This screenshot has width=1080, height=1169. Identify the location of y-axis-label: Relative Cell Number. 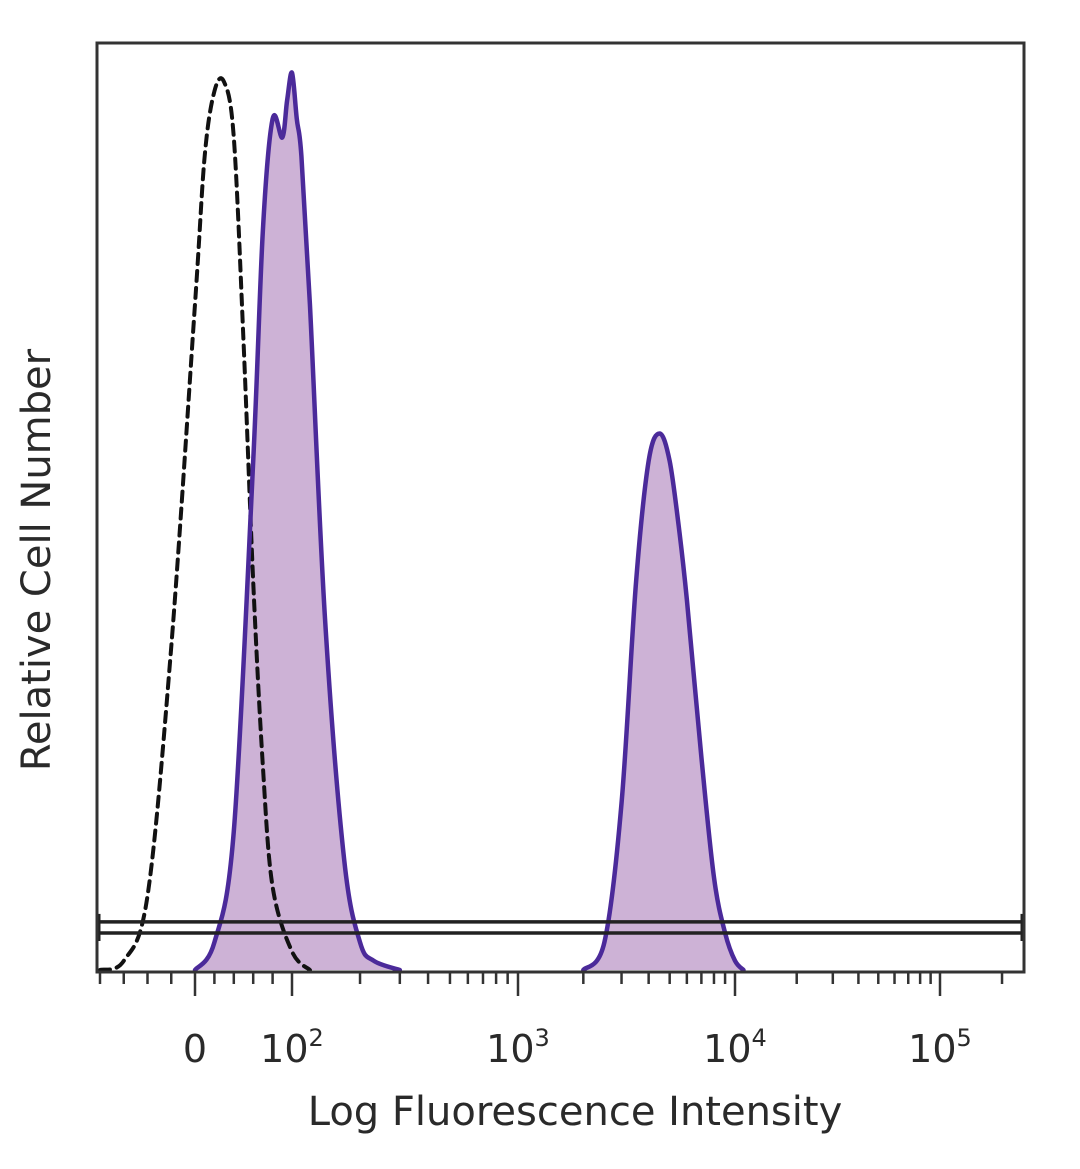
(37, 559).